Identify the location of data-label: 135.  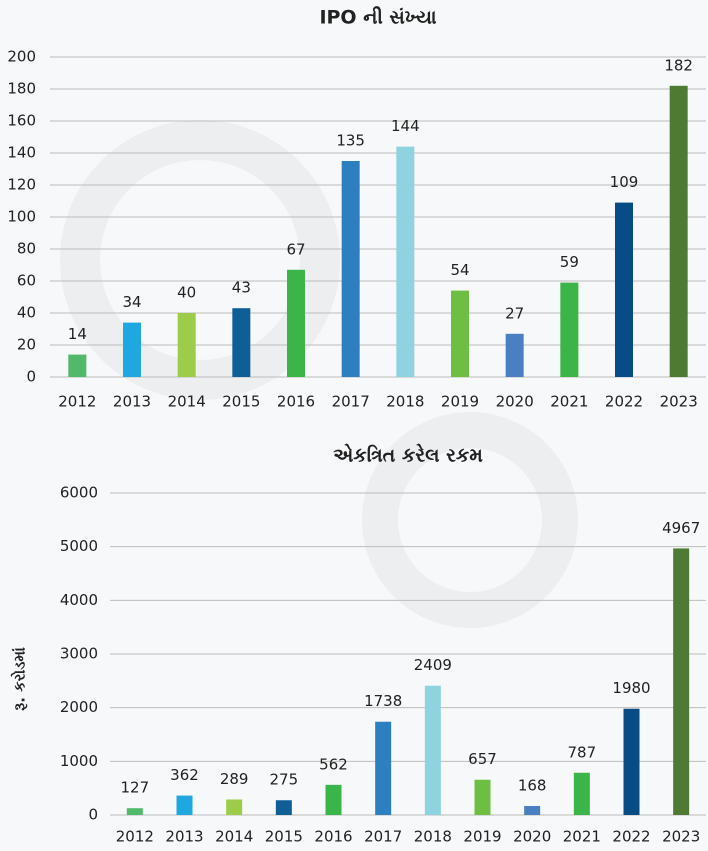
(350, 141).